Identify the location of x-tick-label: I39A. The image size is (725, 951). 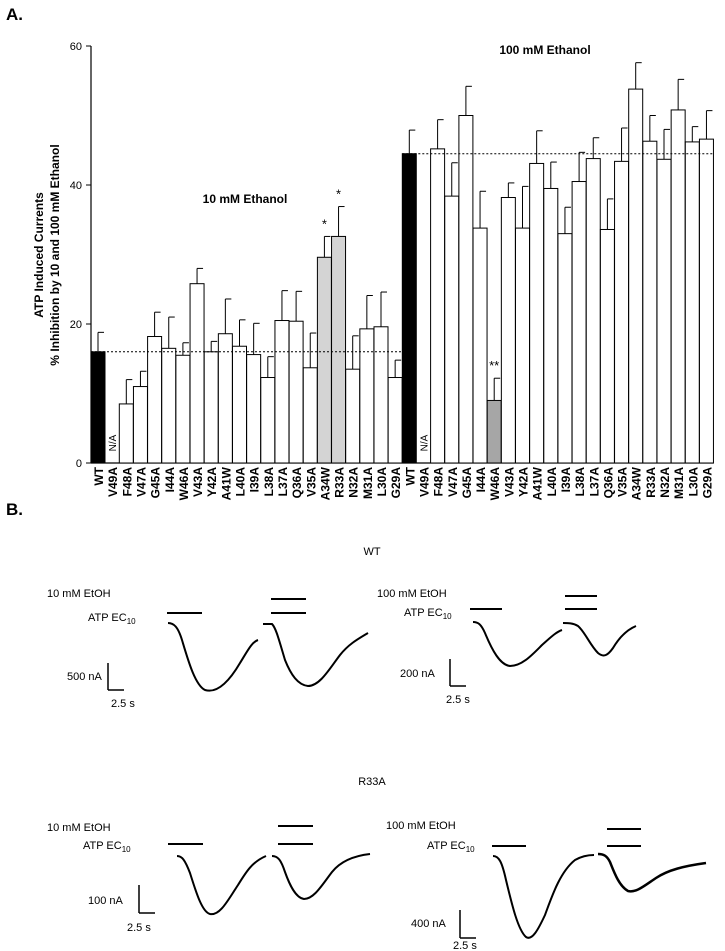
(255, 480).